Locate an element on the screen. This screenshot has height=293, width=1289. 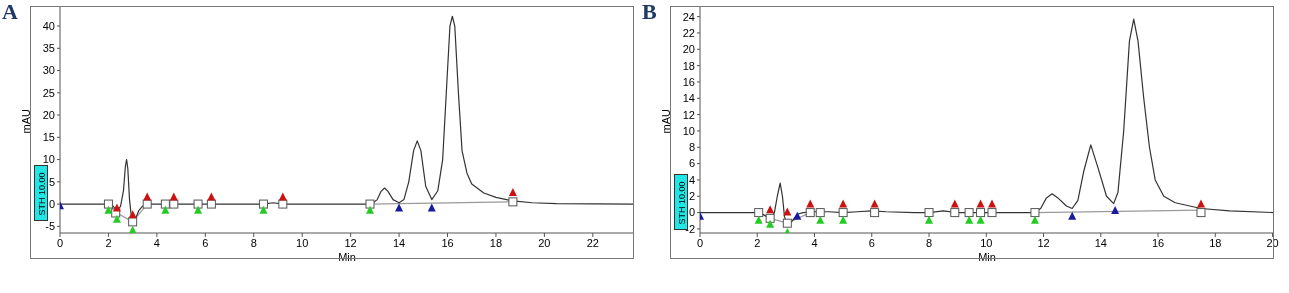
y-tick-label: -2 is located at coordinates (690, 228).